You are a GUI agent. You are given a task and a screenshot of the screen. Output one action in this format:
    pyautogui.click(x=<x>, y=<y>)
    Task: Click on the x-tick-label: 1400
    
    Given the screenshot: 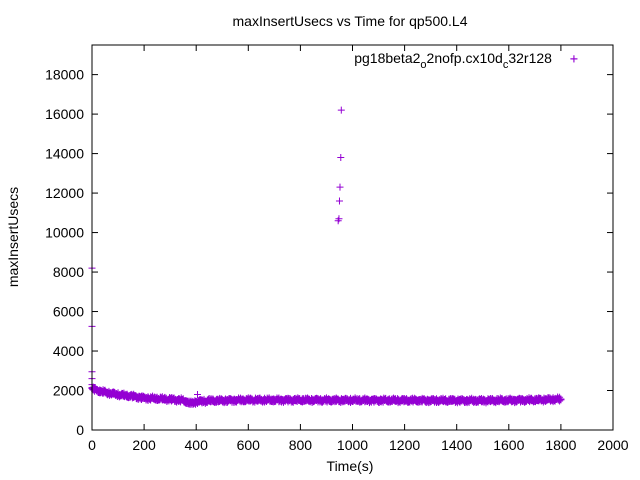 What is the action you would take?
    pyautogui.click(x=456, y=445)
    